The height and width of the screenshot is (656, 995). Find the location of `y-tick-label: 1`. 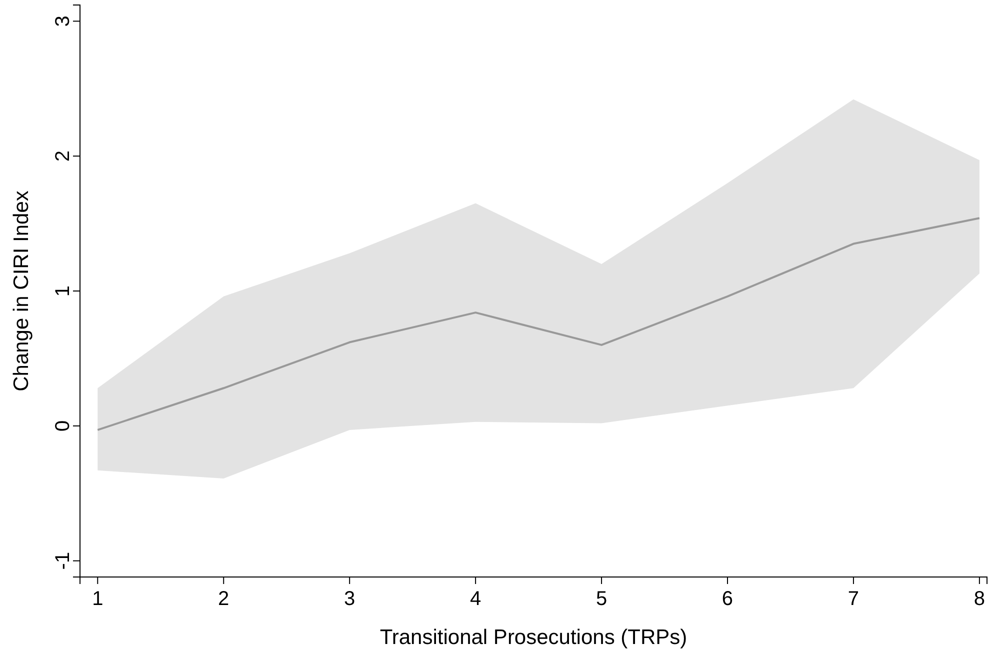

y-tick-label: 1 is located at coordinates (63, 291).